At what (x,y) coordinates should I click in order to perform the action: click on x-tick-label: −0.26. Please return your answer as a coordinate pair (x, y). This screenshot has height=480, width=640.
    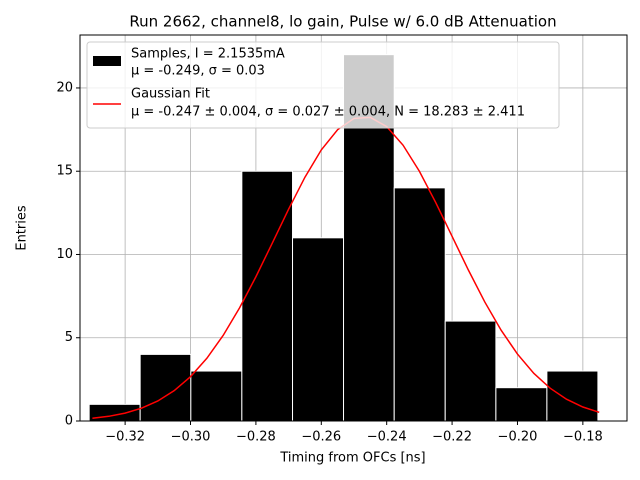
    Looking at the image, I should click on (321, 437).